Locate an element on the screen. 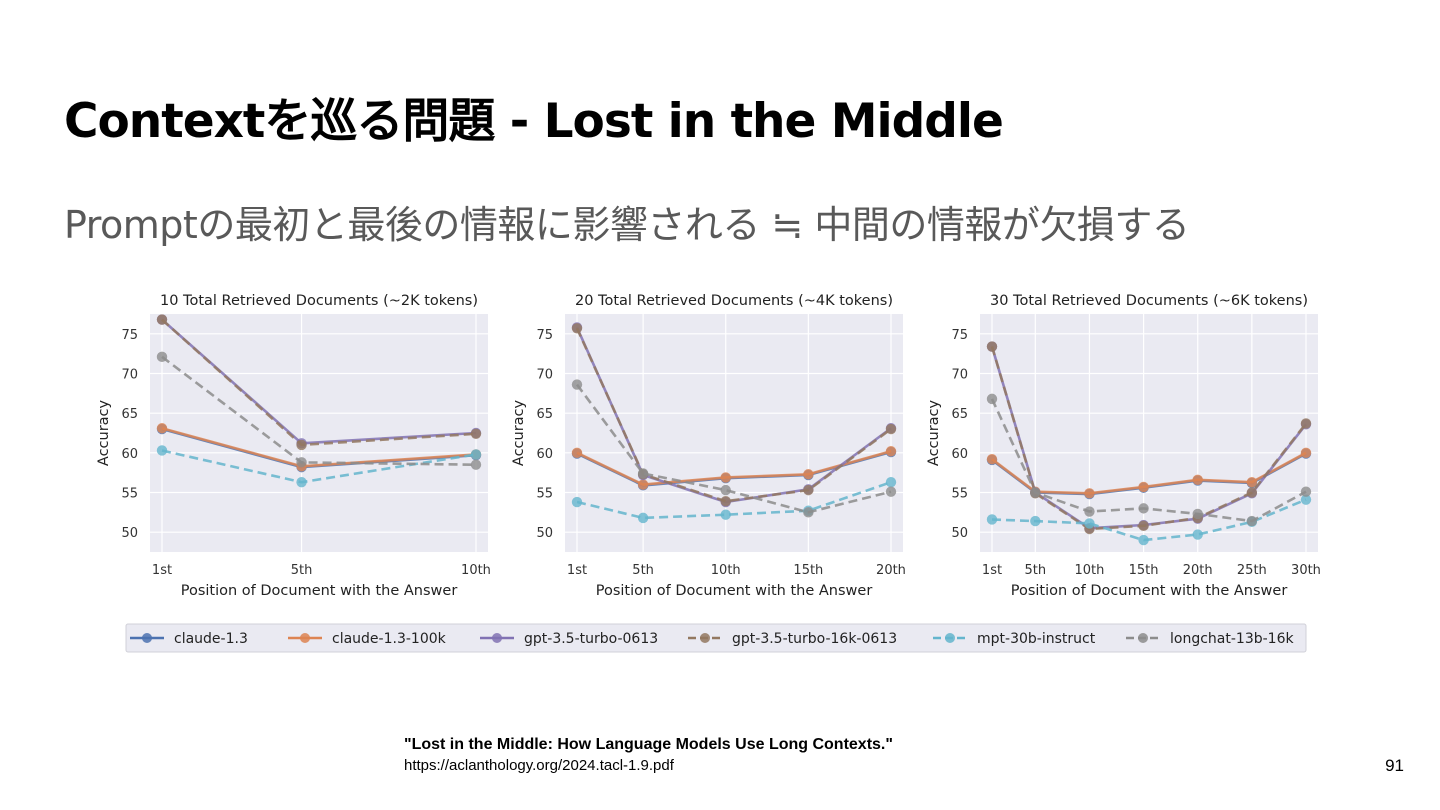  x-tick-label: 25th is located at coordinates (1252, 570).